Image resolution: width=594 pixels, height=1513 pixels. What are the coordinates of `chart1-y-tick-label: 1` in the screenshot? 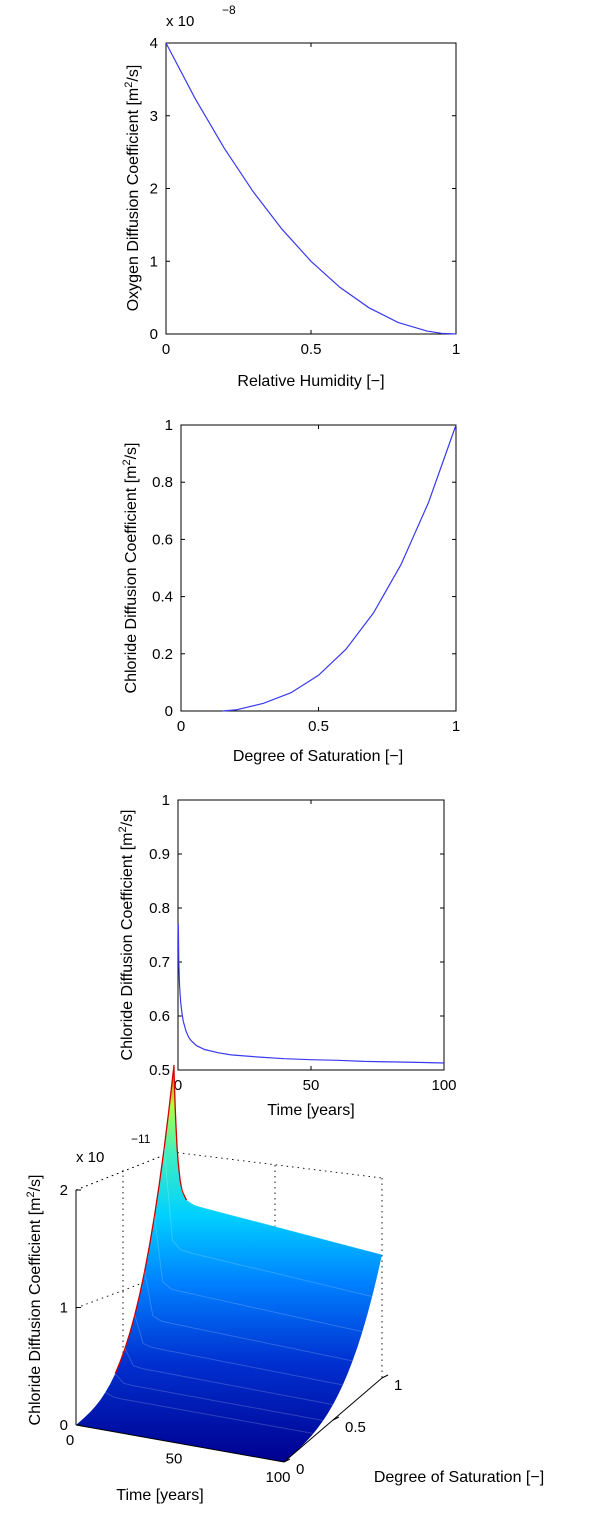 It's located at (154, 261).